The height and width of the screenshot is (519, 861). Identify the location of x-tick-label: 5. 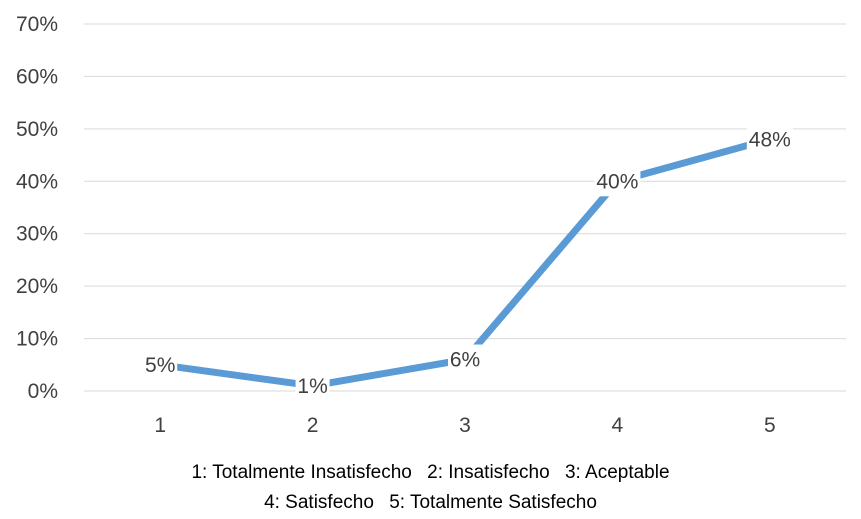
(770, 425).